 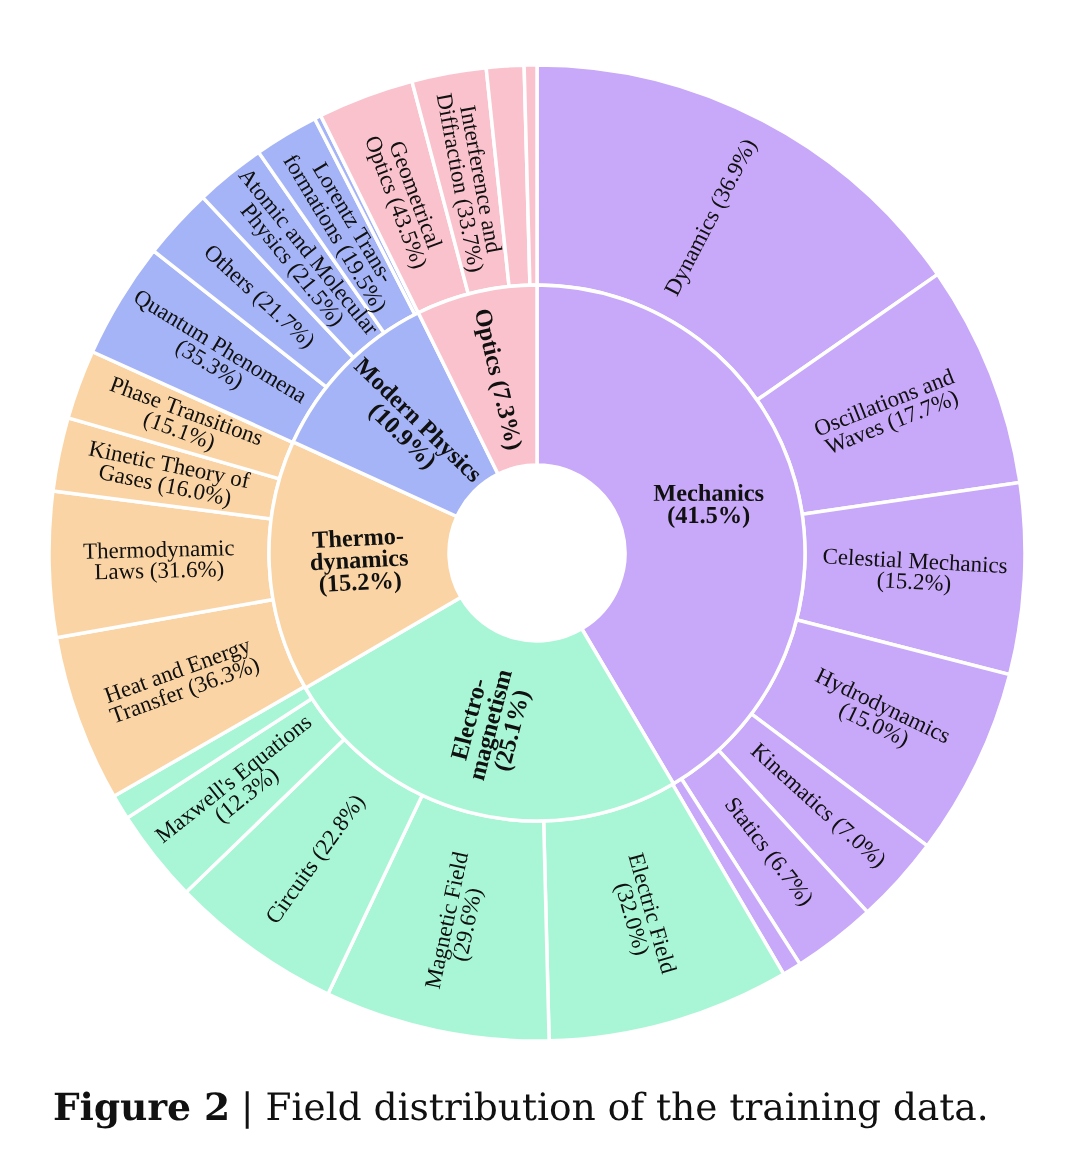 I want to click on text: | Field distribution of the training data., so click(x=615, y=1110).